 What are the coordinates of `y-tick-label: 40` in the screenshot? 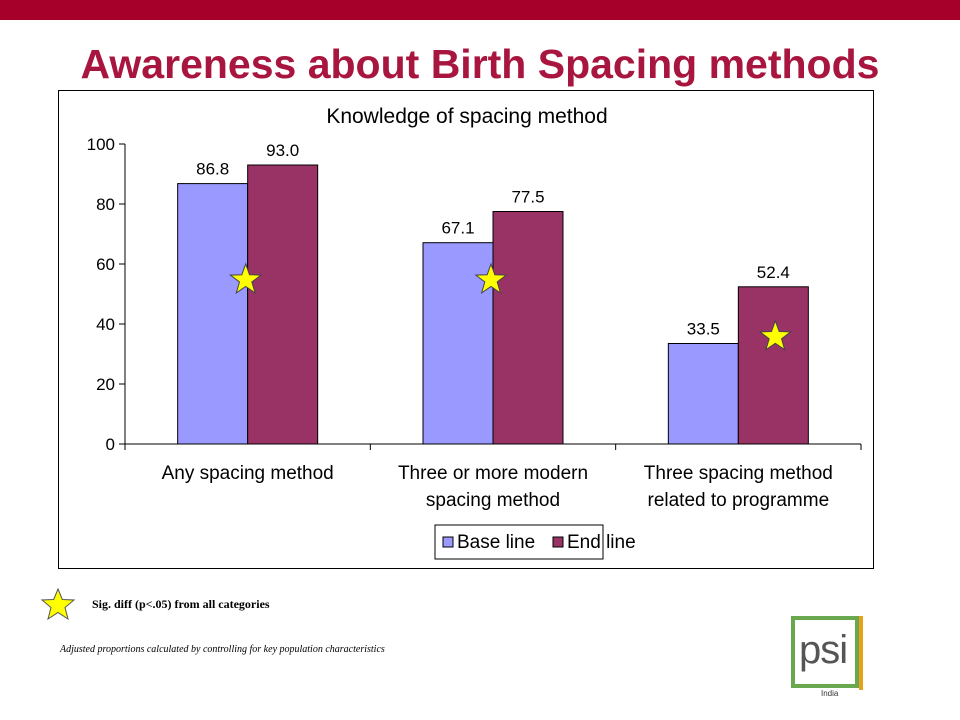 It's located at (105, 324).